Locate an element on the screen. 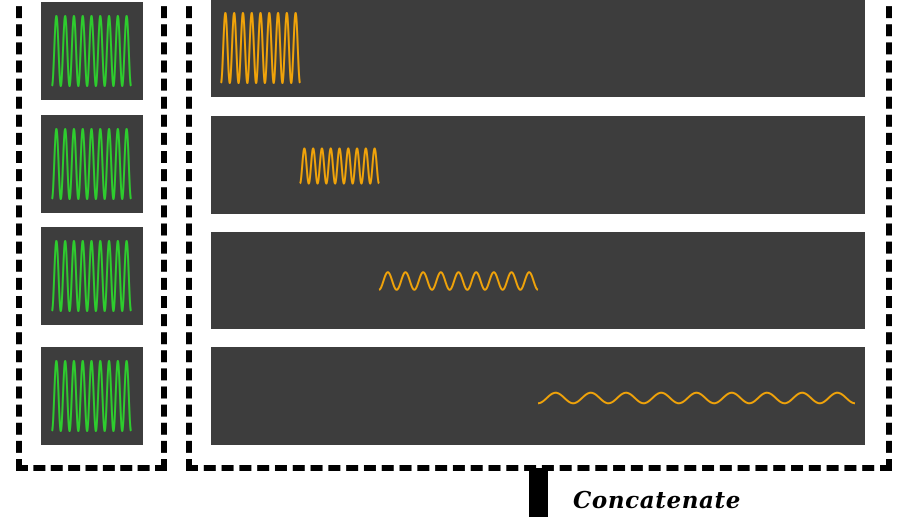 The height and width of the screenshot is (517, 918). connector-bar is located at coordinates (538, 492).